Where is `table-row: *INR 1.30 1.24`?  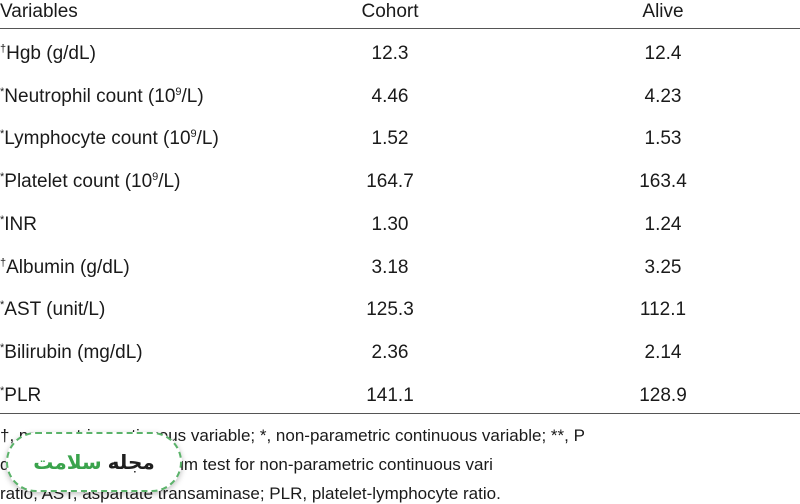 table-row: *INR 1.30 1.24 is located at coordinates (400, 234).